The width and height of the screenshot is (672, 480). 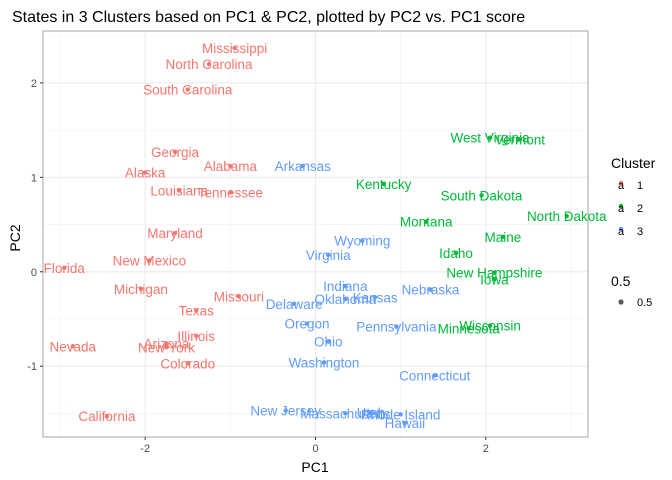 What do you see at coordinates (145, 449) in the screenshot?
I see `x-tick-label: -2` at bounding box center [145, 449].